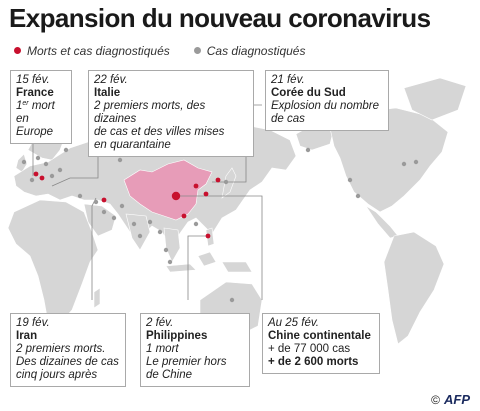  I want to click on death-dots, so click(127, 205).